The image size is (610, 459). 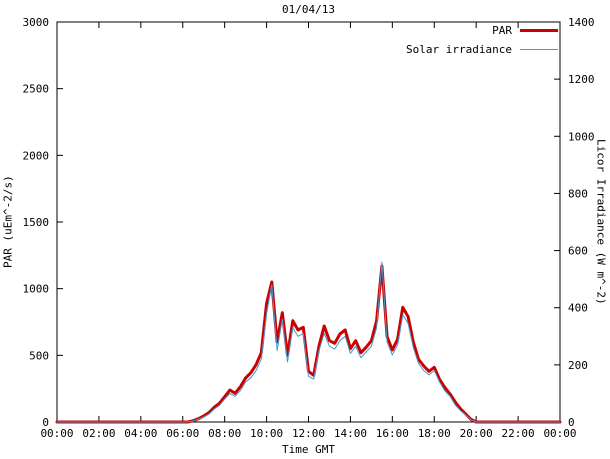 I want to click on svg-text: 08:00, so click(x=224, y=433).